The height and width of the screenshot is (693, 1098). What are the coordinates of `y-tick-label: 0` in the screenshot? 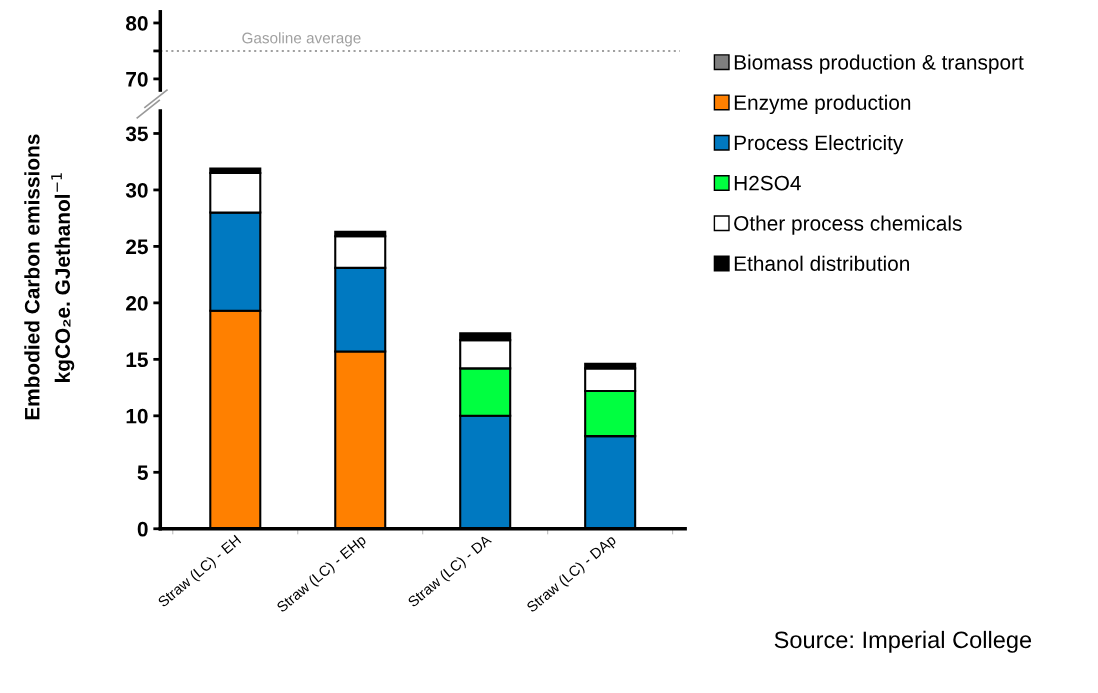 It's located at (142, 529).